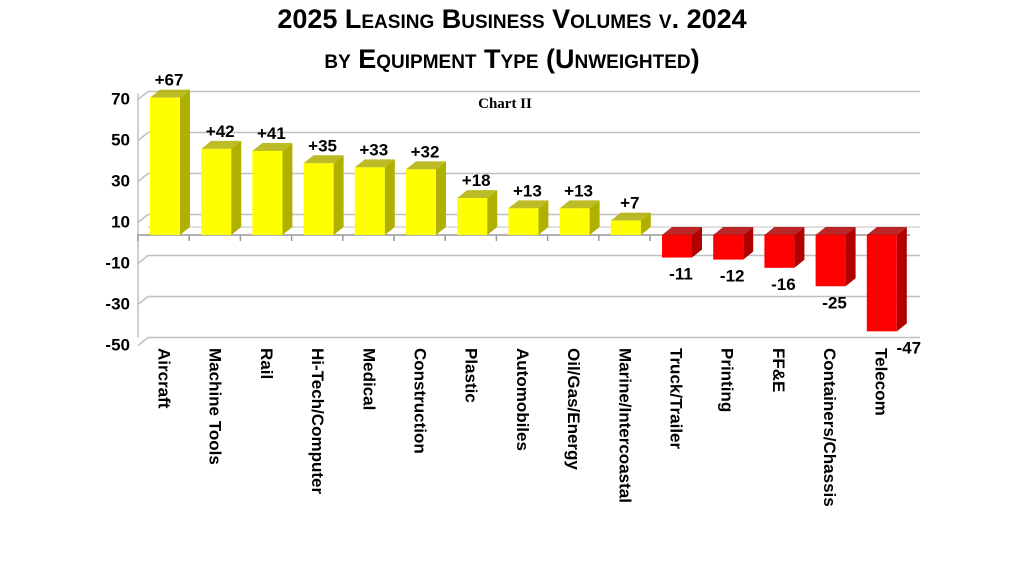  Describe the element at coordinates (512, 19) in the screenshot. I see `chart-title: 2025 Leasing Business Volumes v. 2024` at that location.